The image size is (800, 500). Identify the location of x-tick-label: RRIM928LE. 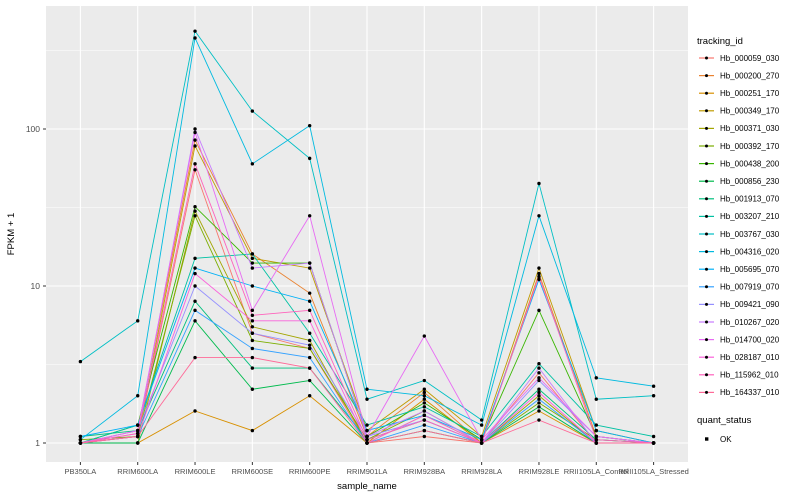
(539, 471).